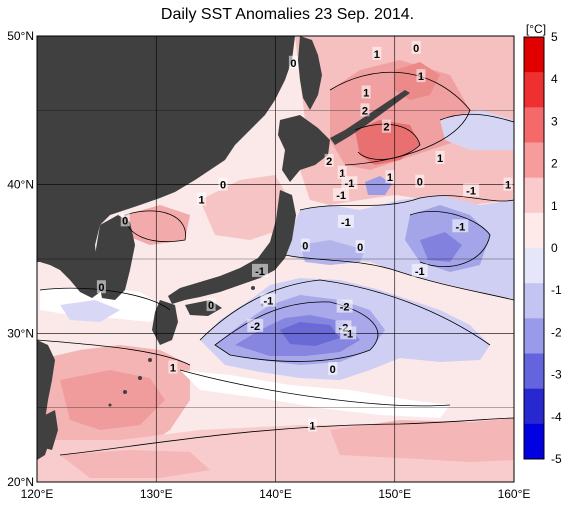 The image size is (575, 505). What do you see at coordinates (20, 482) in the screenshot?
I see `latitude-tick-label: 20°N` at bounding box center [20, 482].